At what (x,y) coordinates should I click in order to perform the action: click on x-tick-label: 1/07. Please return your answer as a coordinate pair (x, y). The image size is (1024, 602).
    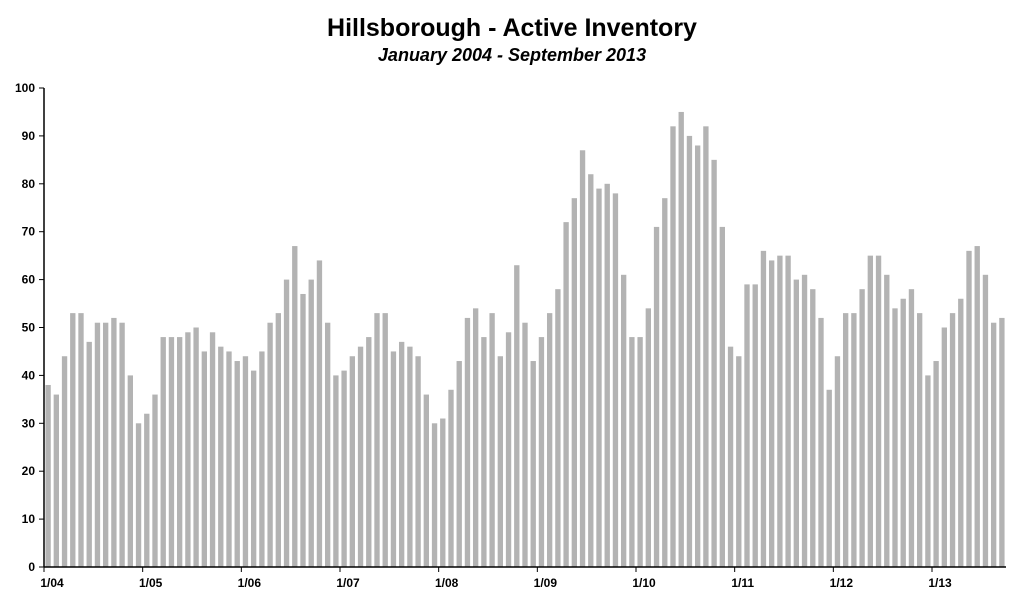
    Looking at the image, I should click on (348, 583).